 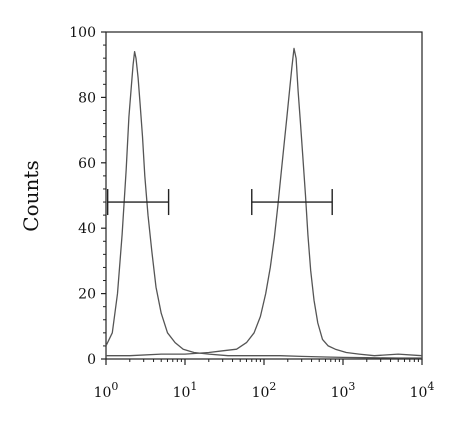 What do you see at coordinates (87, 229) in the screenshot?
I see `y-tick-label: 40` at bounding box center [87, 229].